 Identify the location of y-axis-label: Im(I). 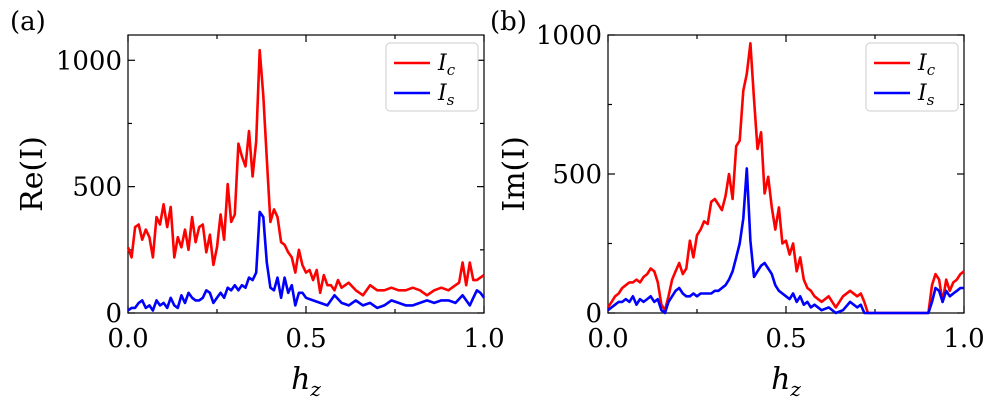
(514, 174).